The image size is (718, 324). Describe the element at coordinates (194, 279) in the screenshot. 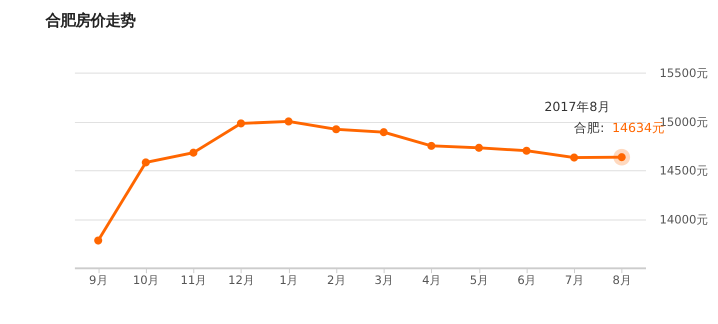

I see `x-tick-label: 11月` at that location.